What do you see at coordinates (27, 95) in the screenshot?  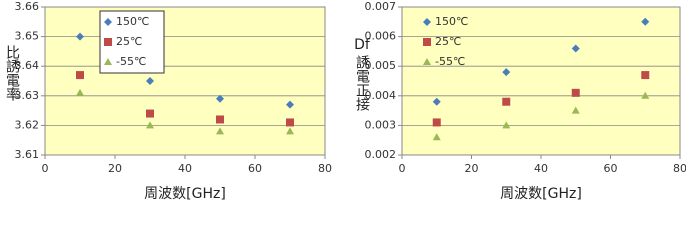 I see `y-tick-label: 3.63` at bounding box center [27, 95].